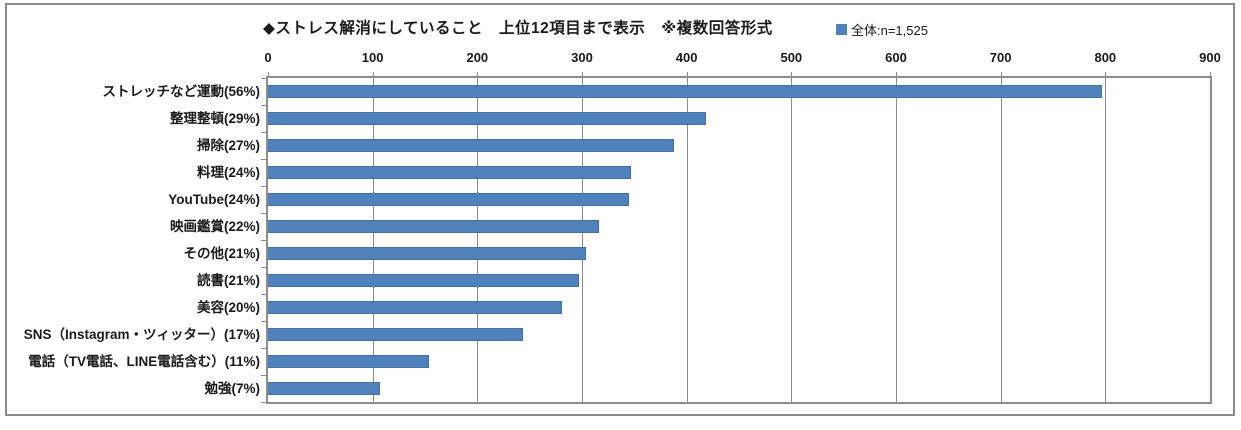  I want to click on x-tick-label: 600, so click(896, 57).